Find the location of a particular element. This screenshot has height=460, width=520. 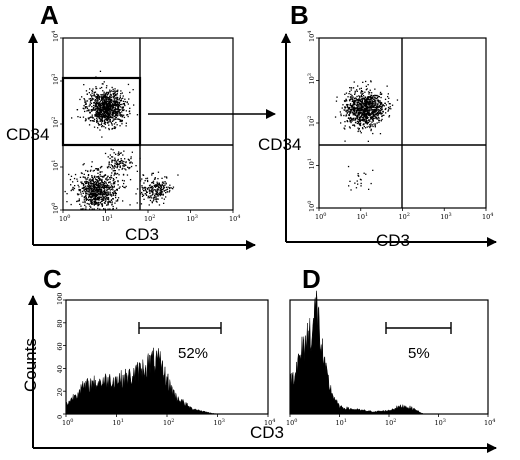

y-tick-label: 102 is located at coordinates (311, 121).